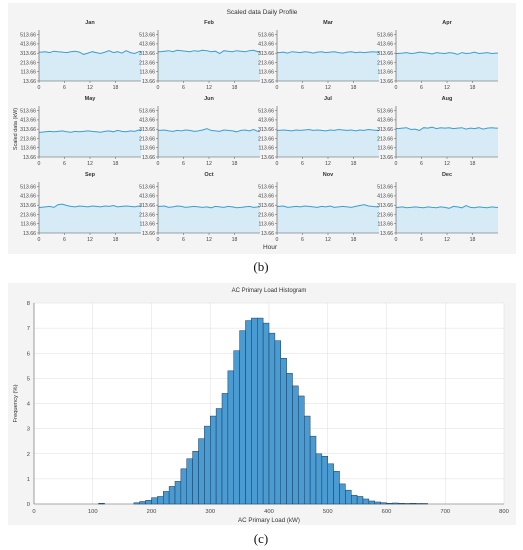 The width and height of the screenshot is (523, 550). I want to click on month-title: Aug, so click(447, 99).